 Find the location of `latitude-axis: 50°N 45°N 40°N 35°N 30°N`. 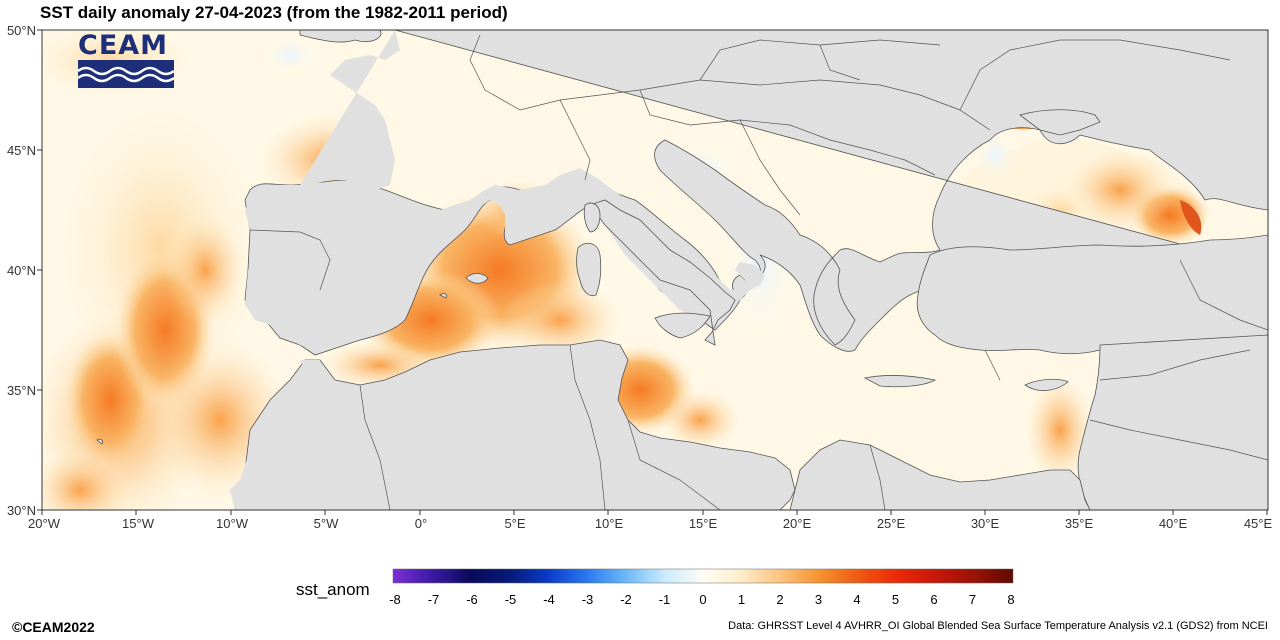

latitude-axis: 50°N 45°N 40°N 35°N 30°N is located at coordinates (24, 270).